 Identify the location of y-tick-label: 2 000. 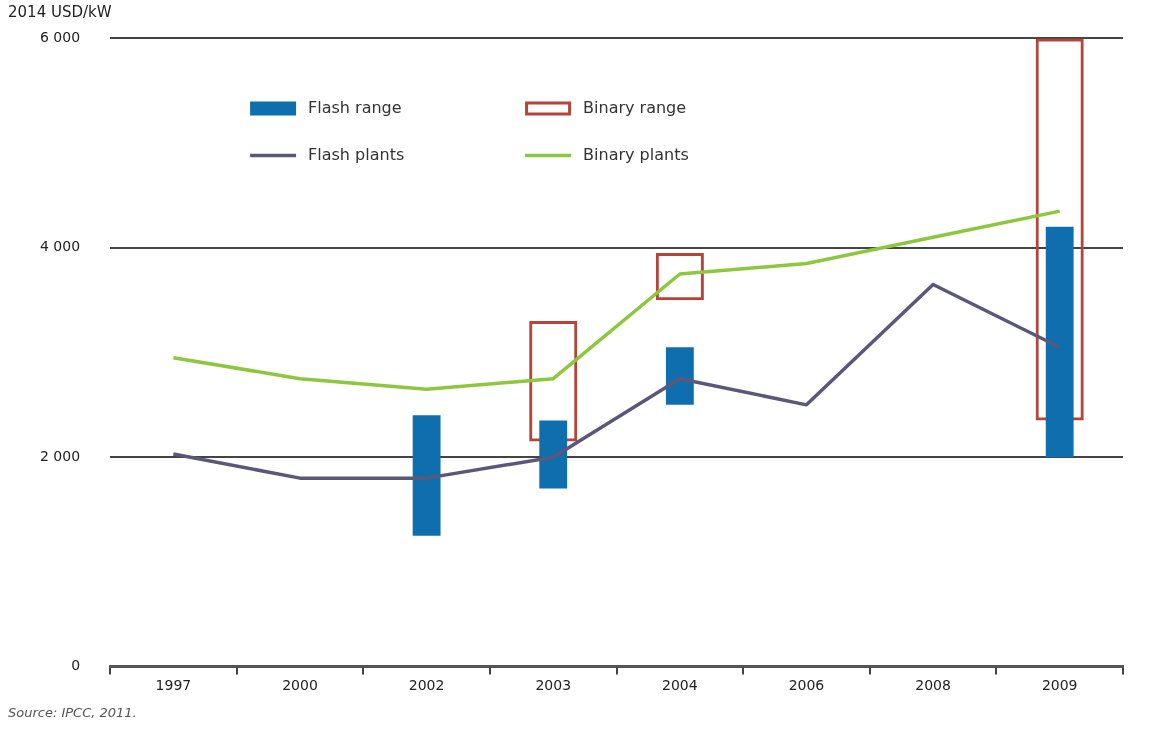
(60, 455).